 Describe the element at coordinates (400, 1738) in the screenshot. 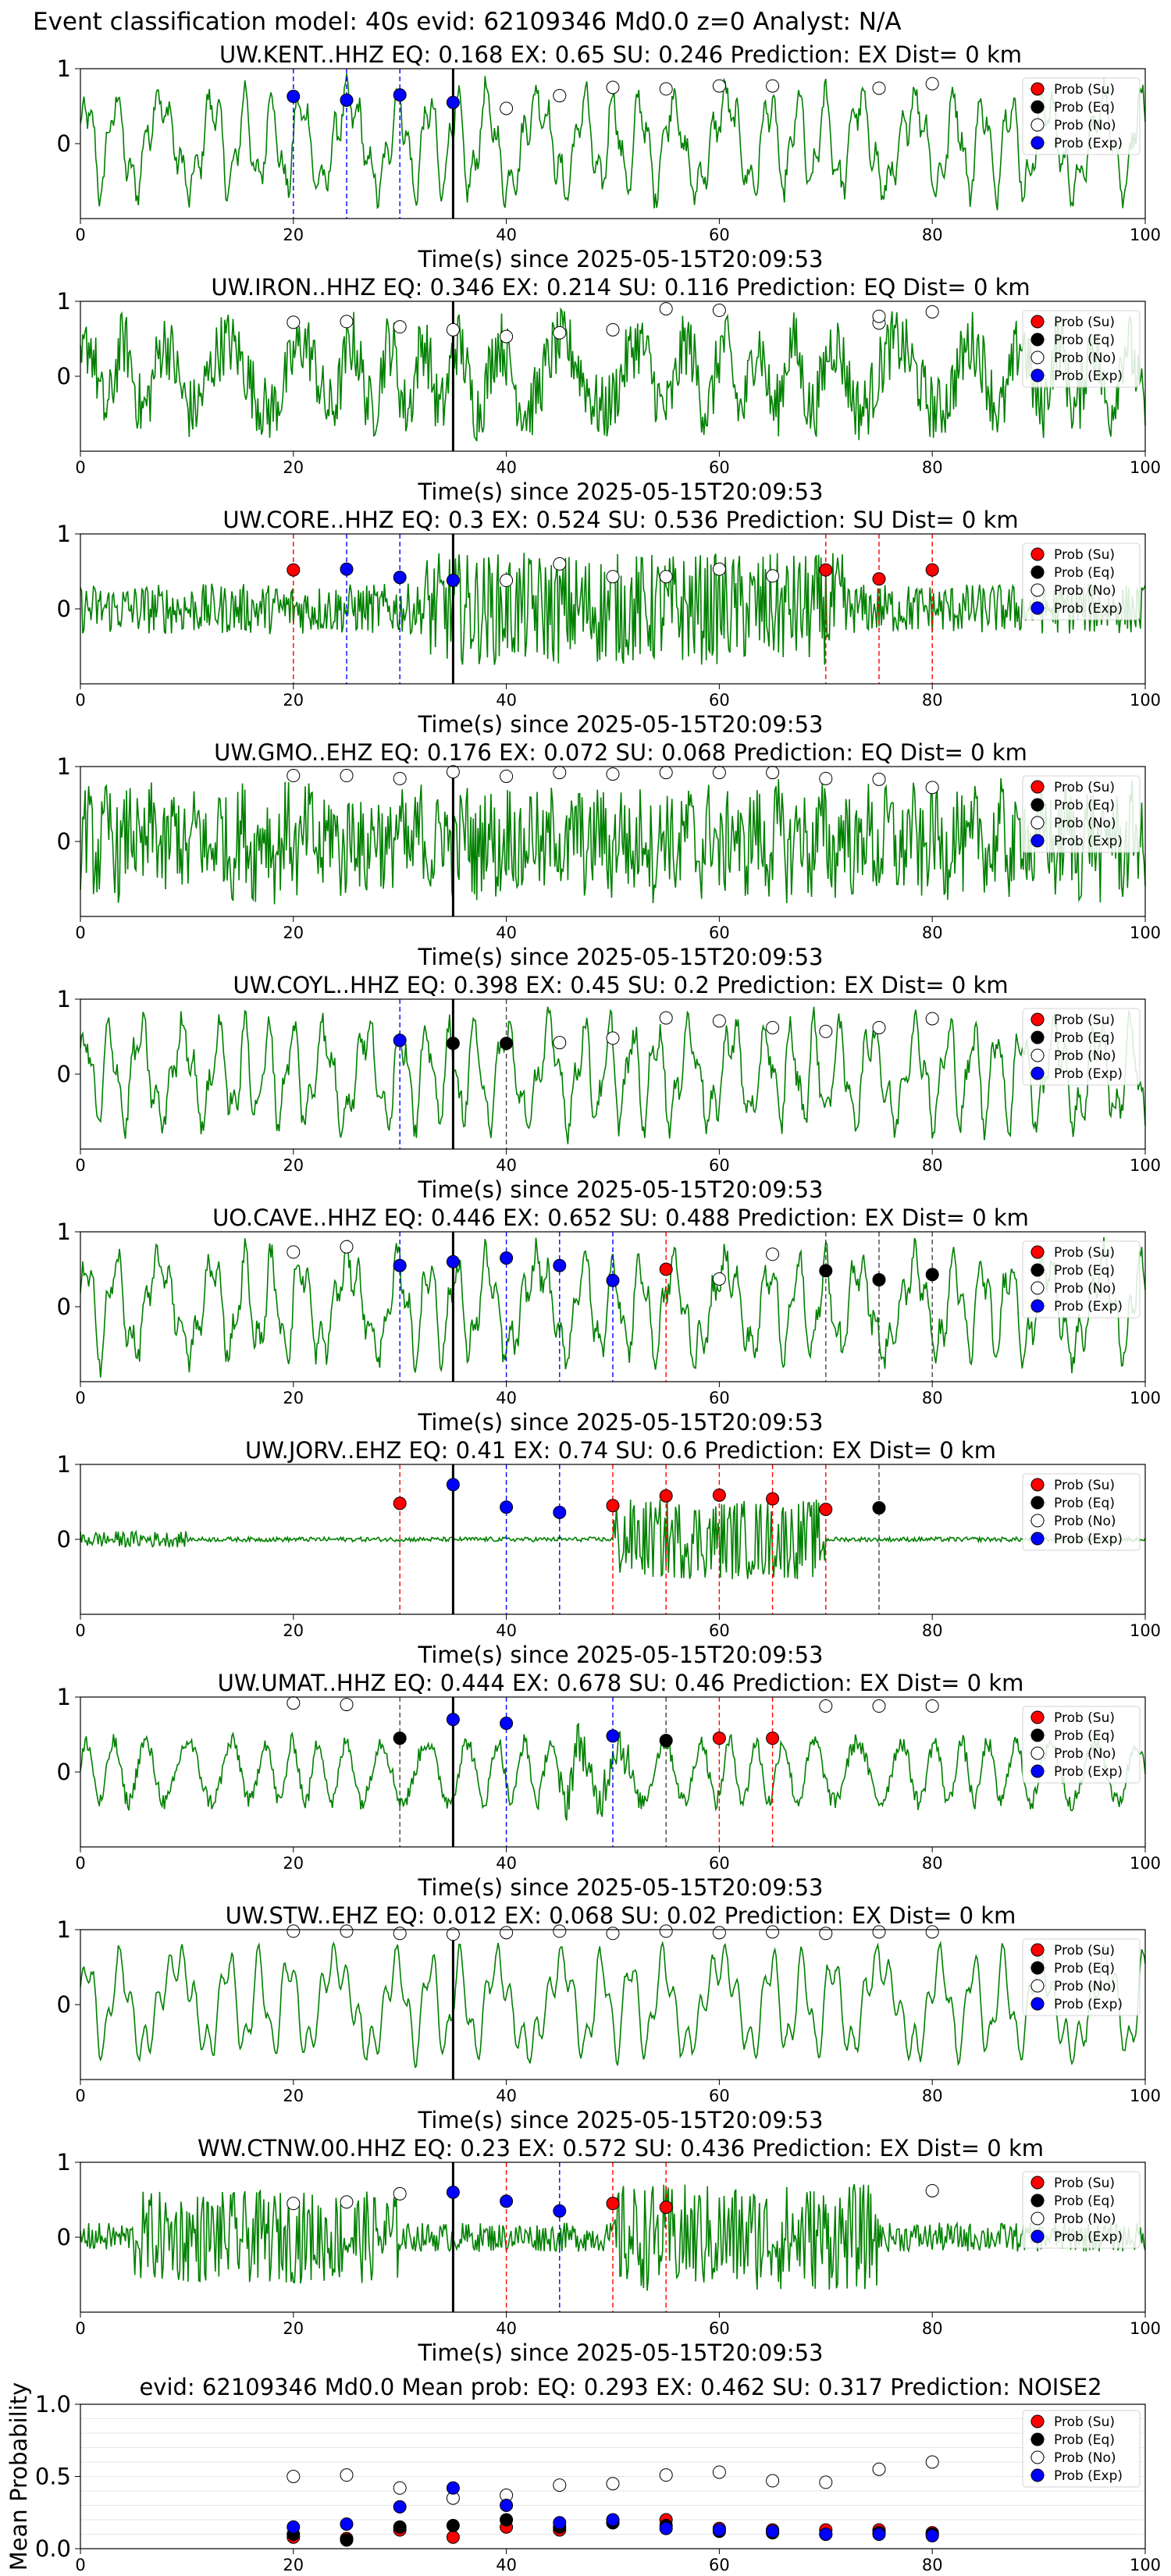

I see `prob-marker-eq` at that location.